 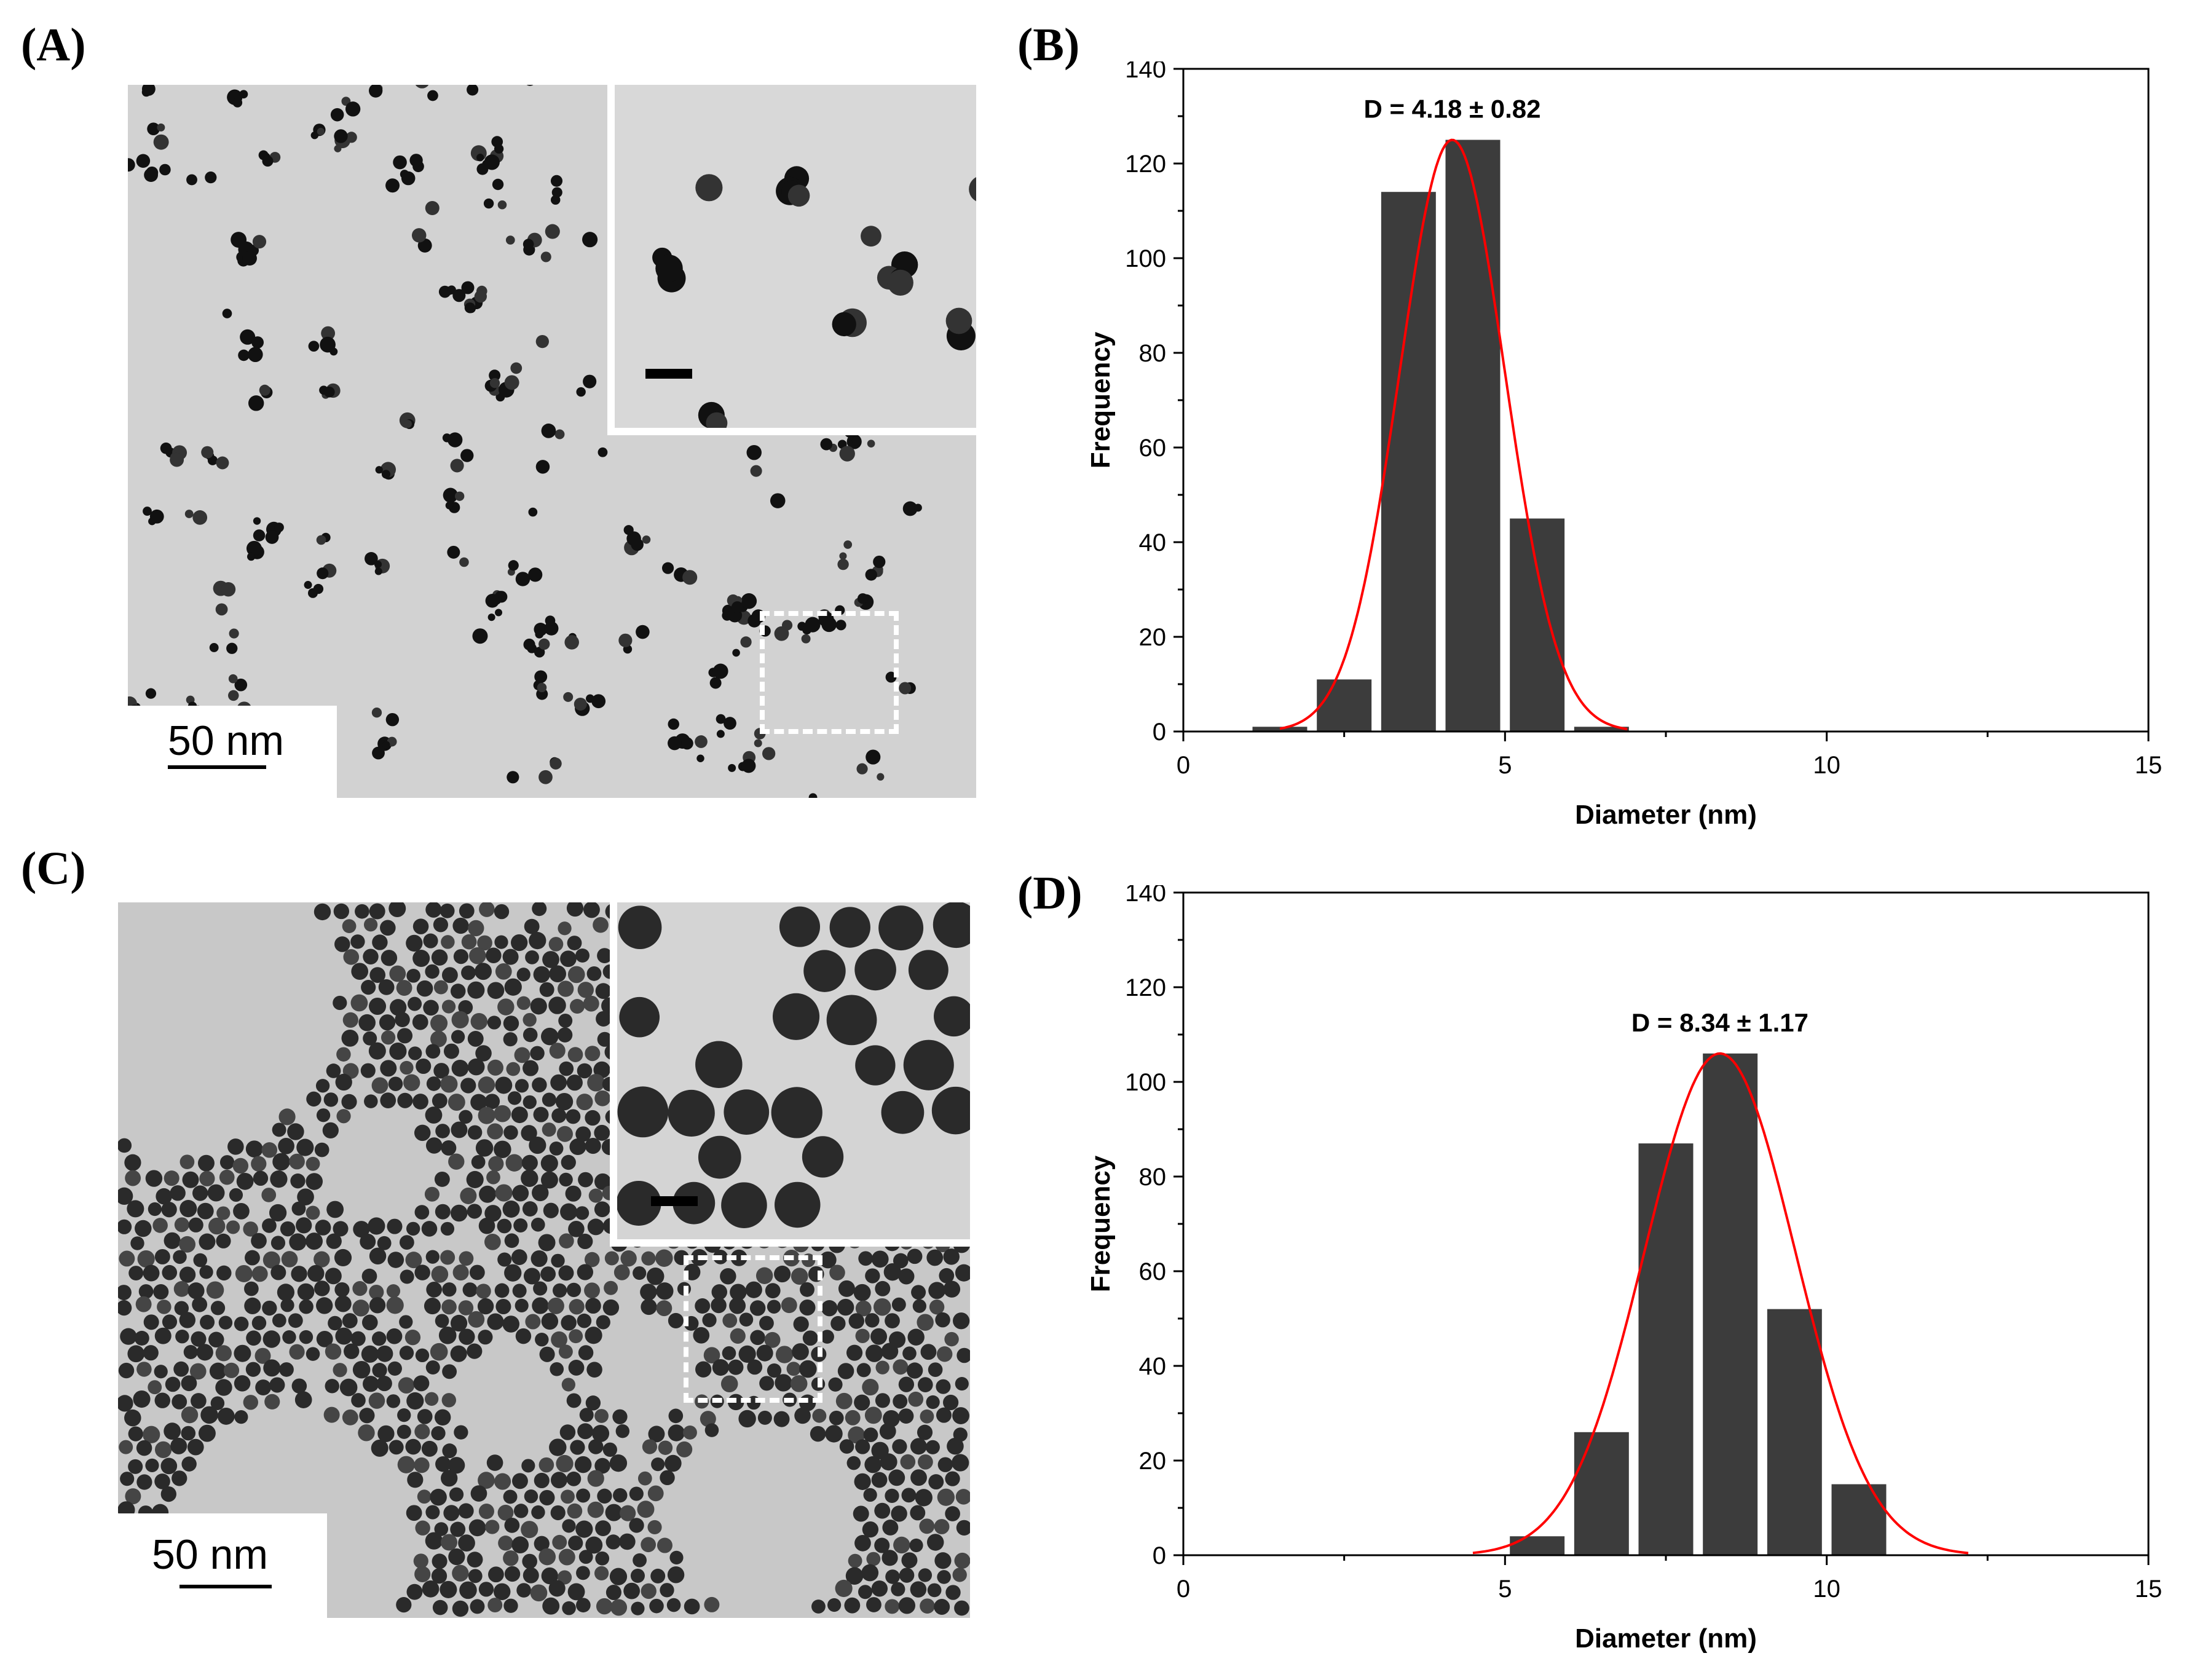 I want to click on fit-annotation: D = 8.34 ± 1.17, so click(x=1719, y=1022).